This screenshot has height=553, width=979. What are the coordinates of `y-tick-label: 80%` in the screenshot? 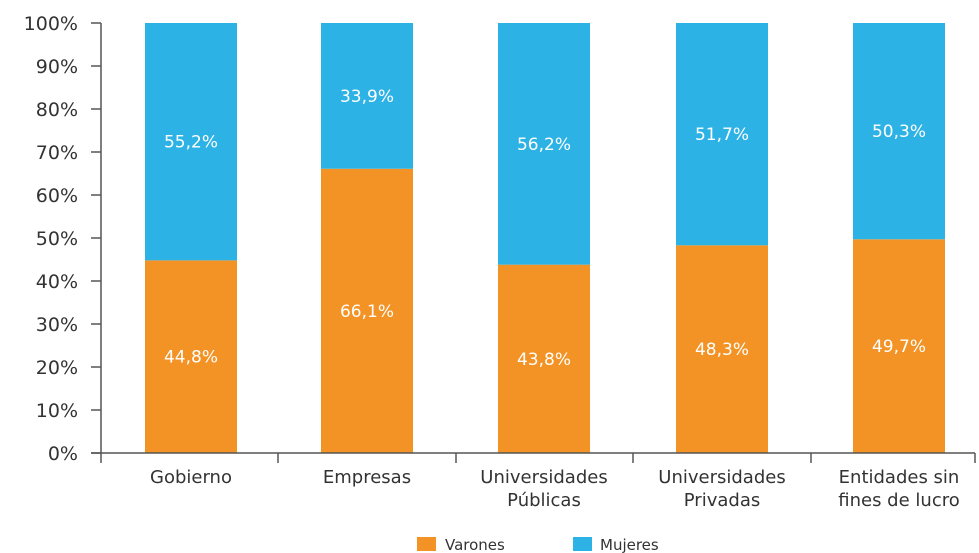 It's located at (57, 110).